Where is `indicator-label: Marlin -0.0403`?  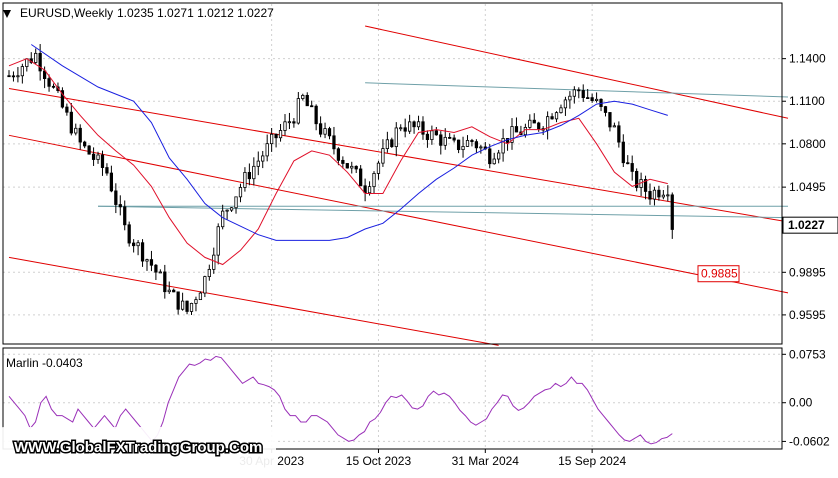
indicator-label: Marlin -0.0403 is located at coordinates (44, 363).